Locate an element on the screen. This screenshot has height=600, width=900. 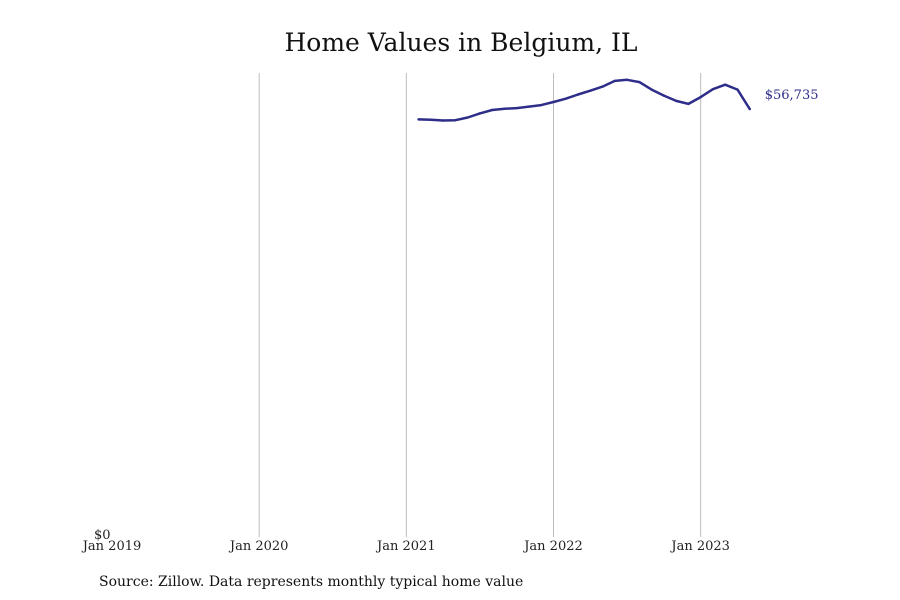
y-axis: $0 is located at coordinates (102, 535).